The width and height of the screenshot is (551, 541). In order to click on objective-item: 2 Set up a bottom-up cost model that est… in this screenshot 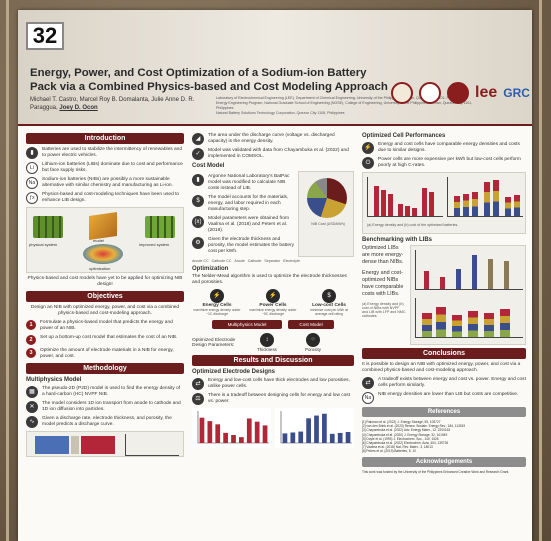, I will do `click(105, 340)`.